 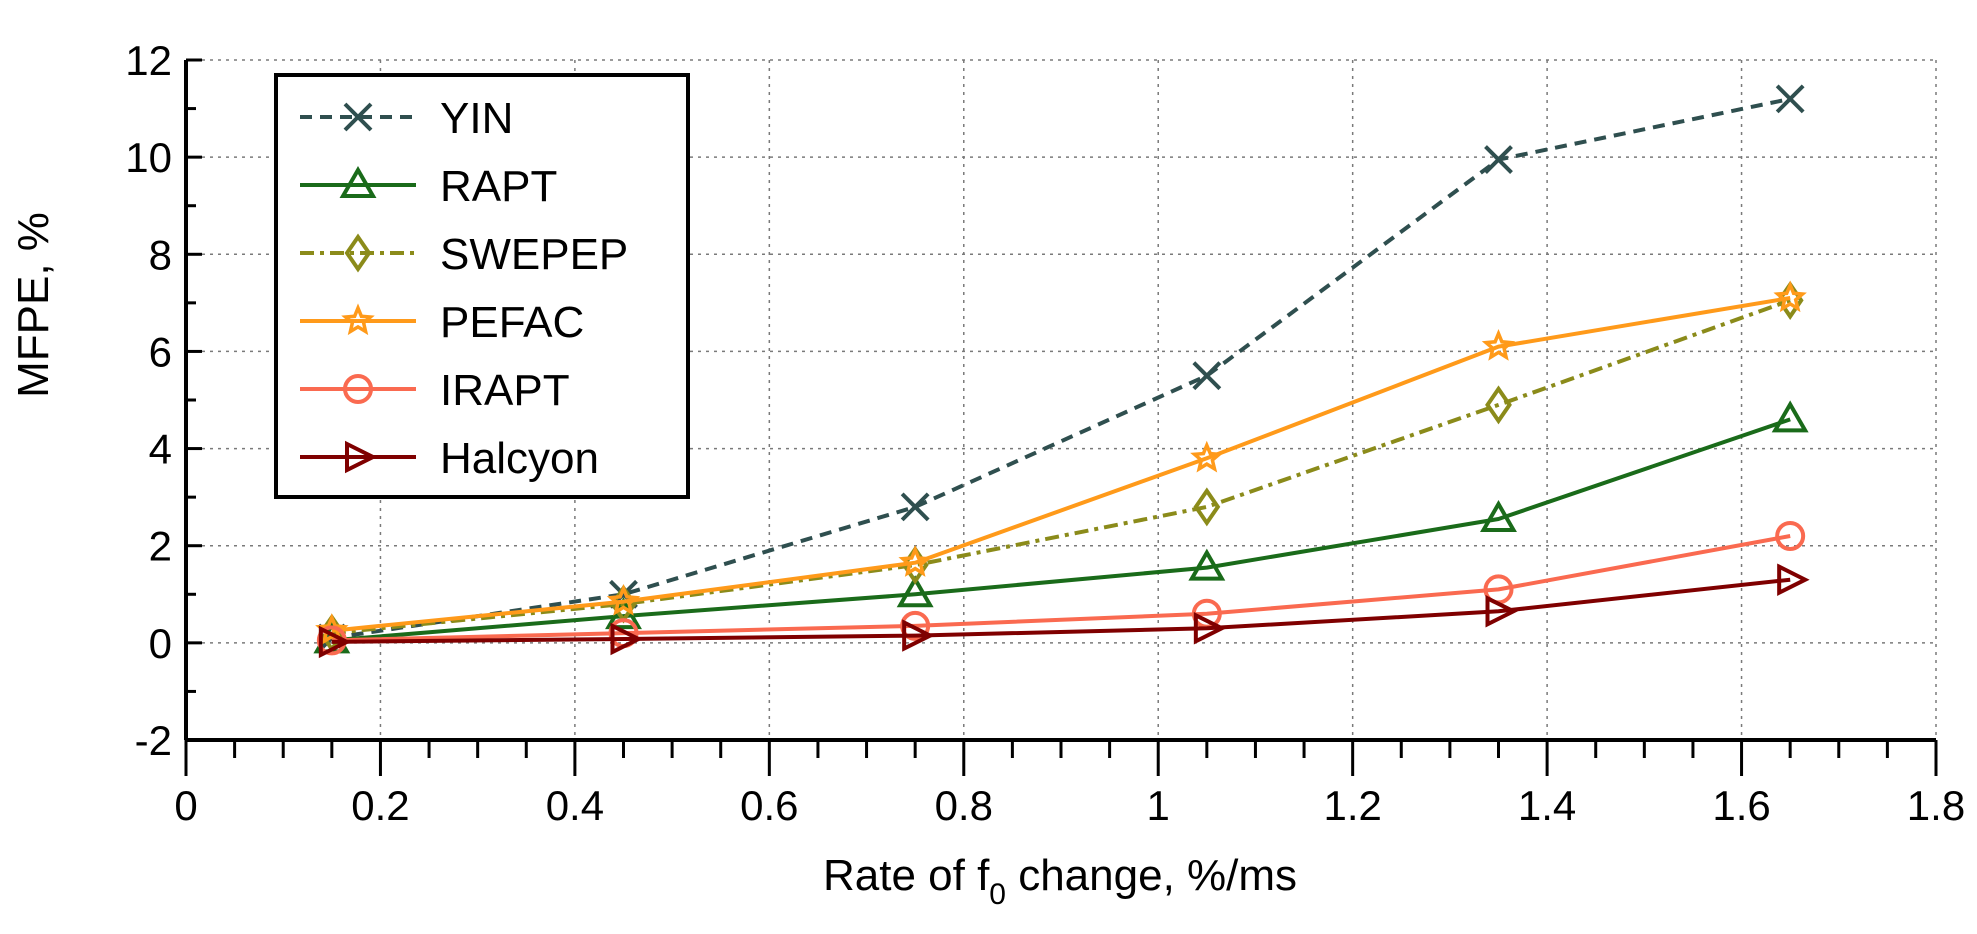 What do you see at coordinates (358, 319) in the screenshot?
I see `legend-marker-pefac` at bounding box center [358, 319].